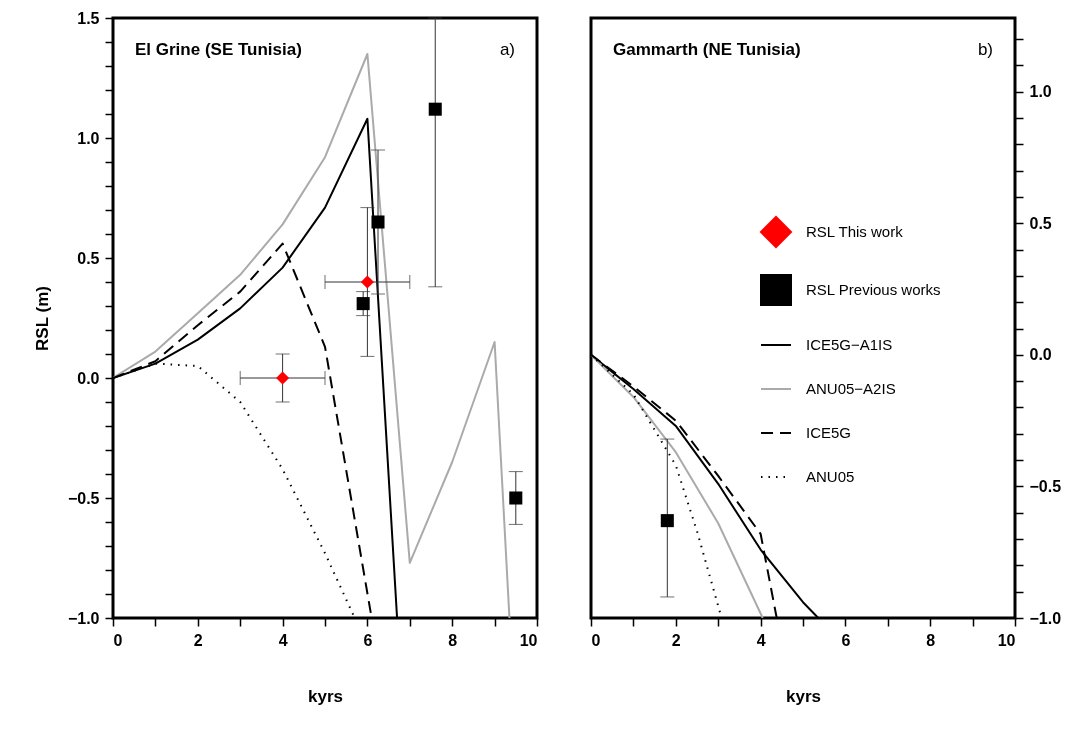 This screenshot has height=730, width=1088. Describe the element at coordinates (88, 138) in the screenshot. I see `y-tick-label: 1.0` at that location.